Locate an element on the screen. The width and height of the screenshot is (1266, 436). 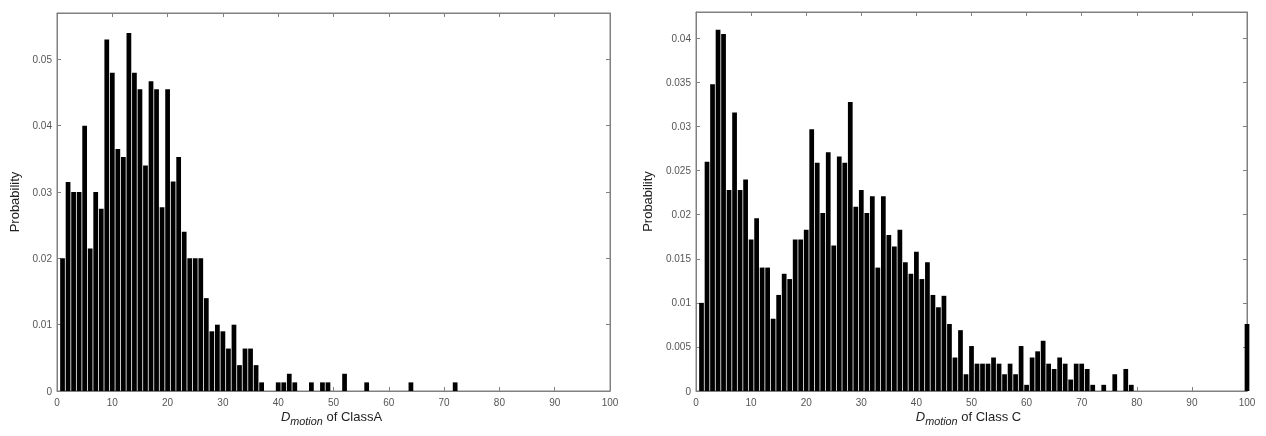
y-tick-label: 0.05 is located at coordinates (42, 59).